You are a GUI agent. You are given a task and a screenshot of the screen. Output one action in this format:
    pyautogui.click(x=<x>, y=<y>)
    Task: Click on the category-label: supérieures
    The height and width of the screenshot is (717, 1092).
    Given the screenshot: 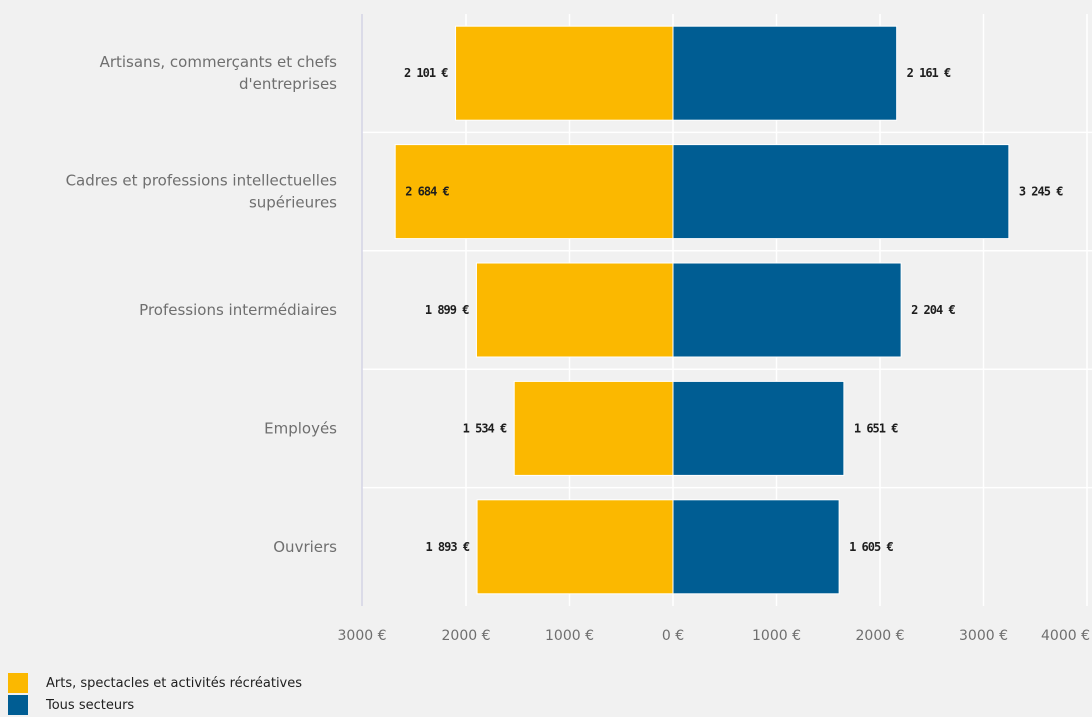 What is the action you would take?
    pyautogui.click(x=293, y=203)
    